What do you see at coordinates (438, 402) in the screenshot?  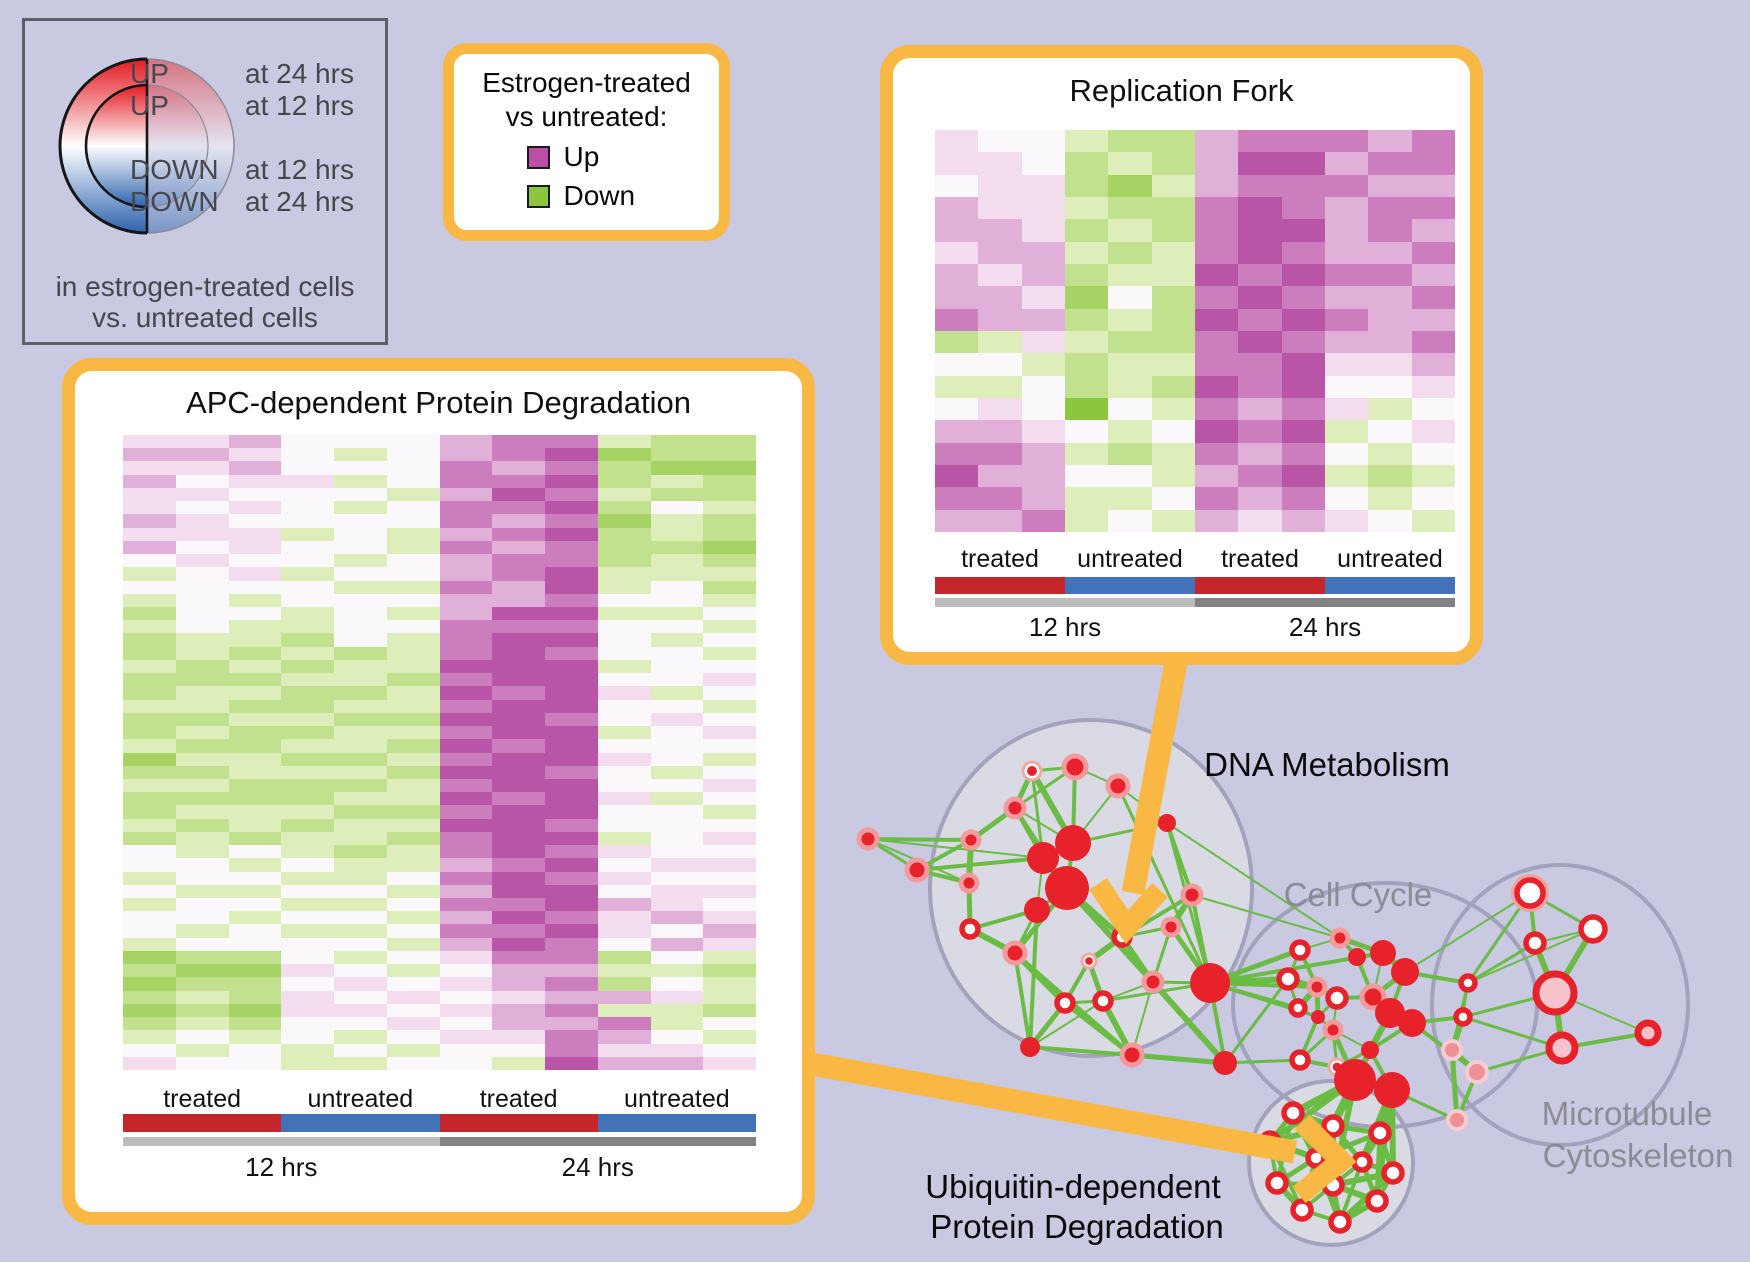 I see `apc-panel-title: APC-dependent Protein Degradation` at bounding box center [438, 402].